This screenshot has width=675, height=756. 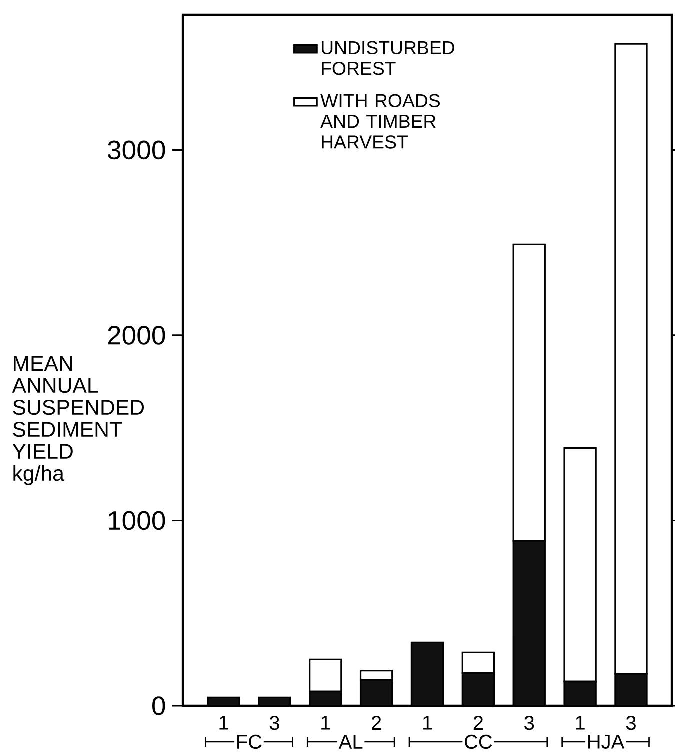 I want to click on text: FC, so click(x=250, y=742).